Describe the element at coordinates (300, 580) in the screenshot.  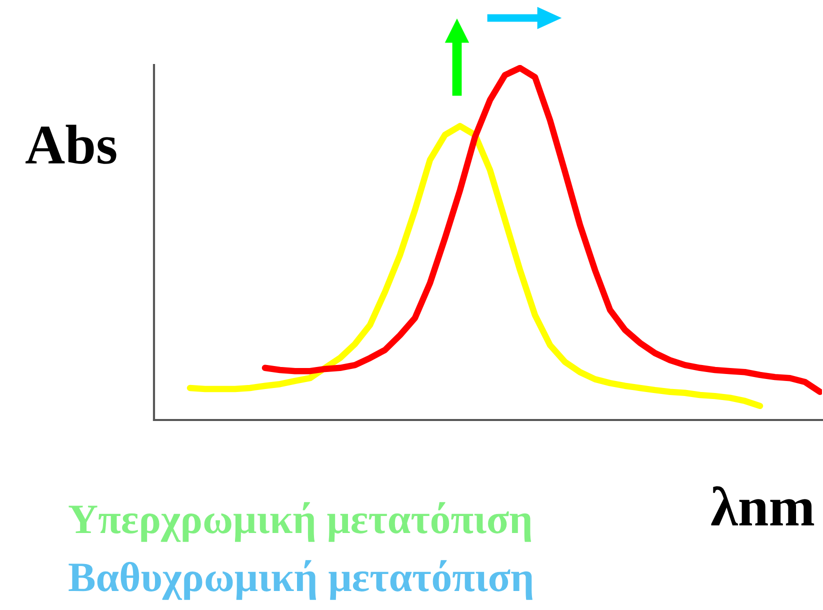
I see `text: Βαθυχρωμική μετατόπιση` at that location.